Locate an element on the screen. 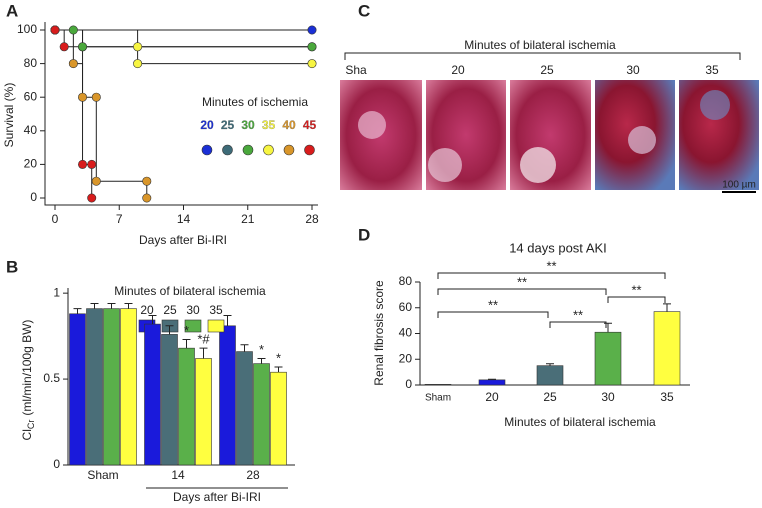 This screenshot has height=508, width=762. x-tick-label: 7 is located at coordinates (119, 219).